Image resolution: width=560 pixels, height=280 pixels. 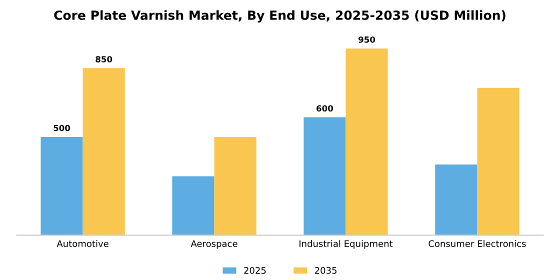 I want to click on legend-label: 2035, so click(x=325, y=270).